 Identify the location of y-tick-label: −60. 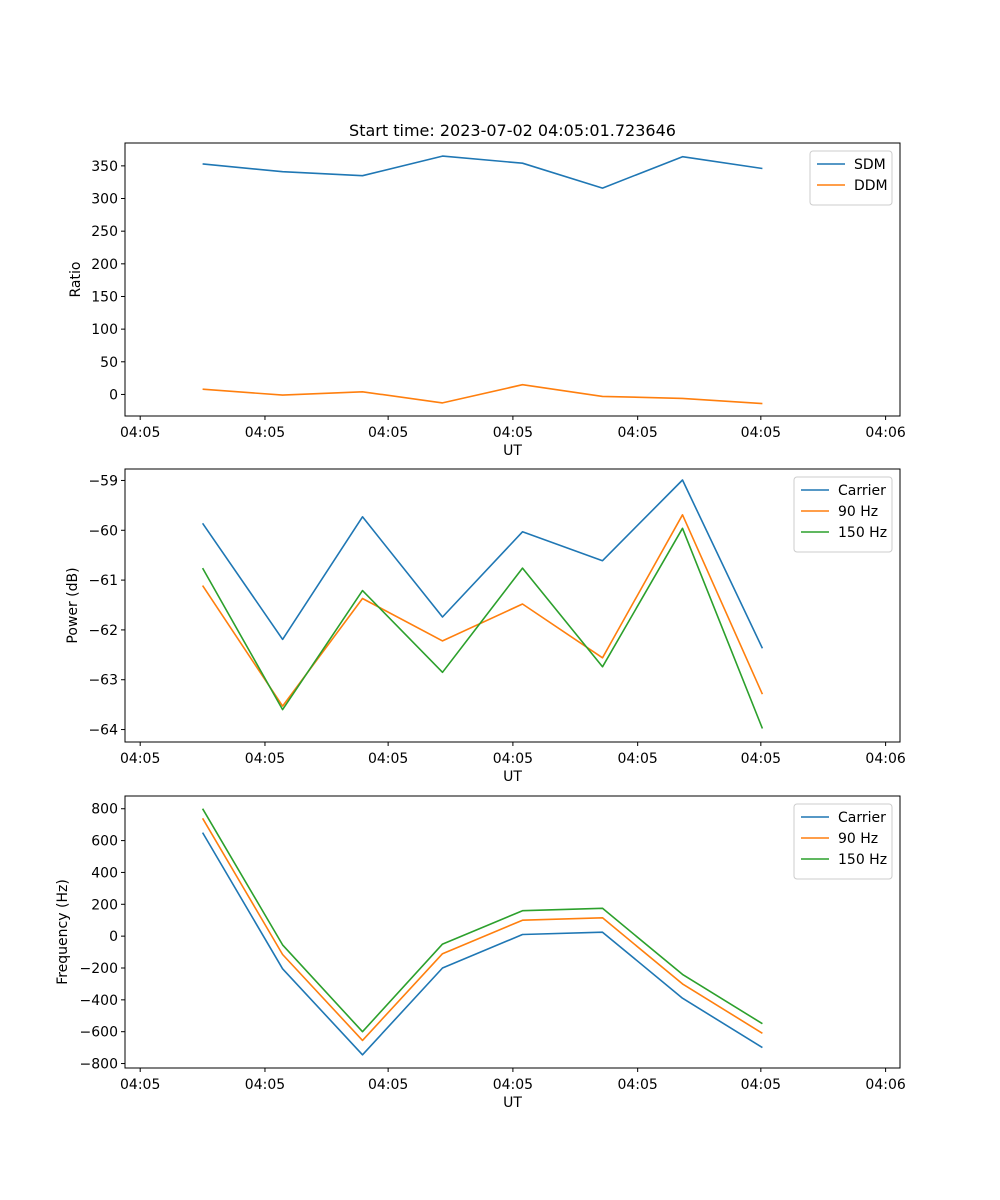
(103, 531).